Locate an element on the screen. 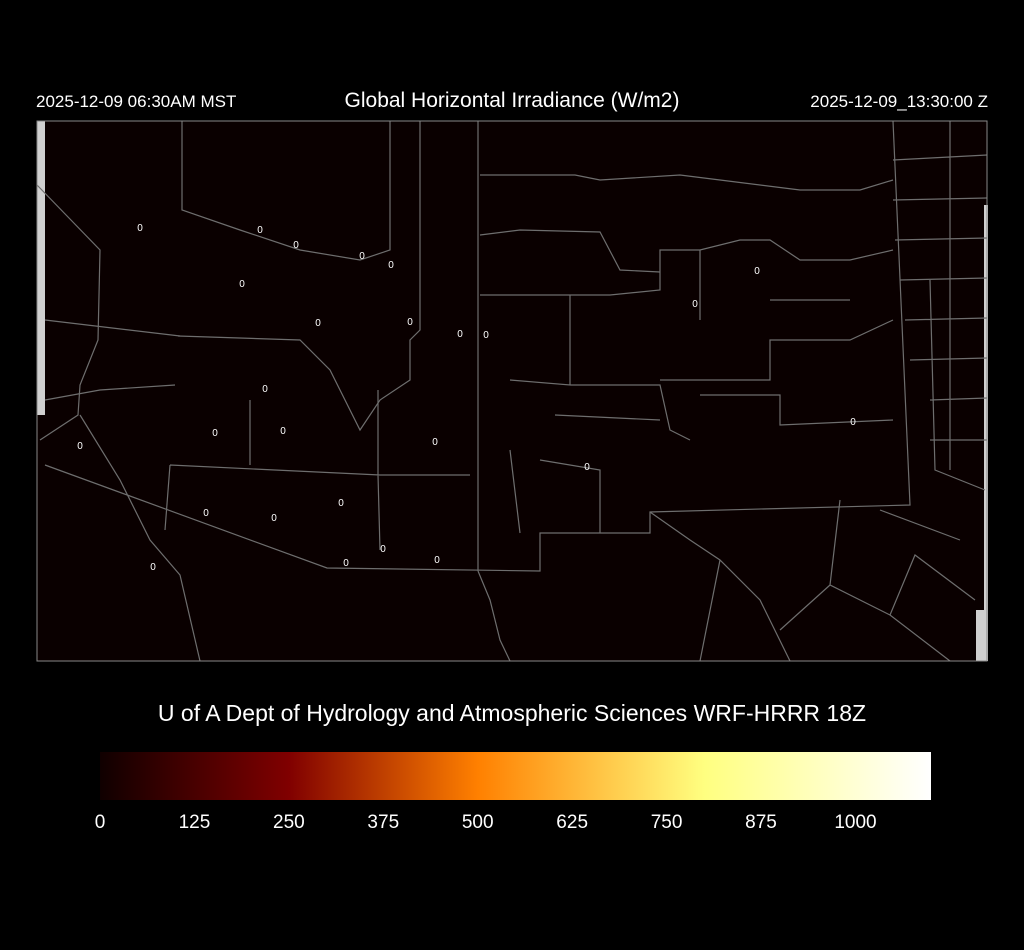 Image resolution: width=1024 pixels, height=950 pixels. utc-time-label: 2025-12-09_13:30:00 Z is located at coordinates (899, 101).